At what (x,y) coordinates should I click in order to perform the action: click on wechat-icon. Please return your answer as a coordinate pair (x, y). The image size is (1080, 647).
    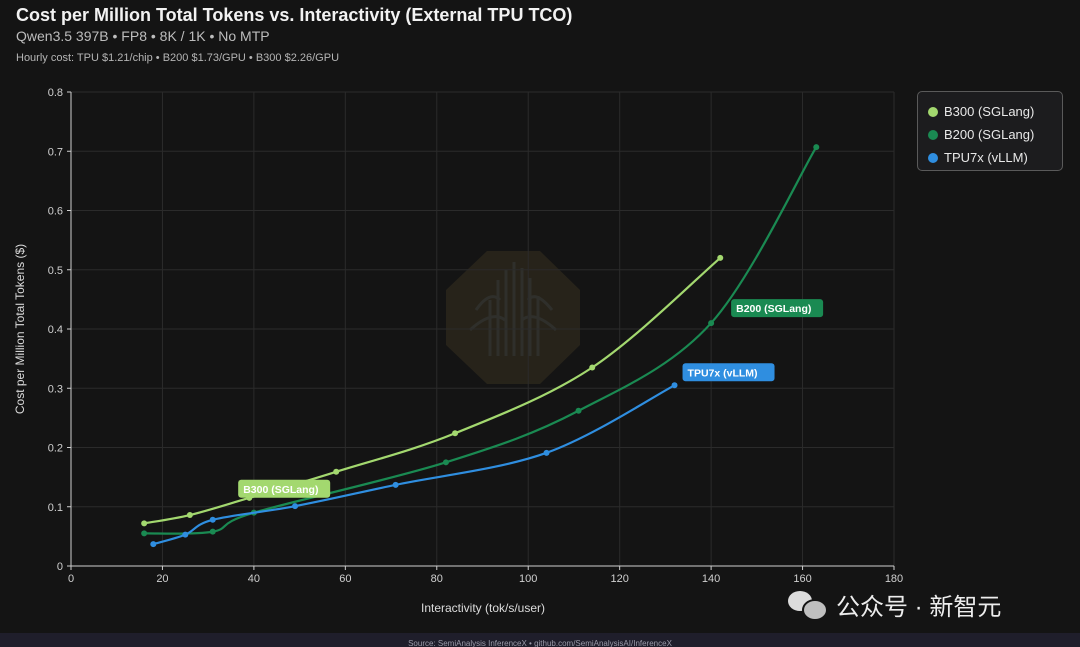
    Looking at the image, I should click on (807, 604).